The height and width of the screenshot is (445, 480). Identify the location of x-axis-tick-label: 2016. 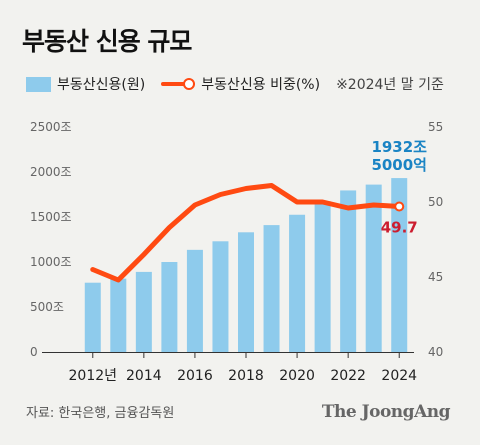
(195, 376).